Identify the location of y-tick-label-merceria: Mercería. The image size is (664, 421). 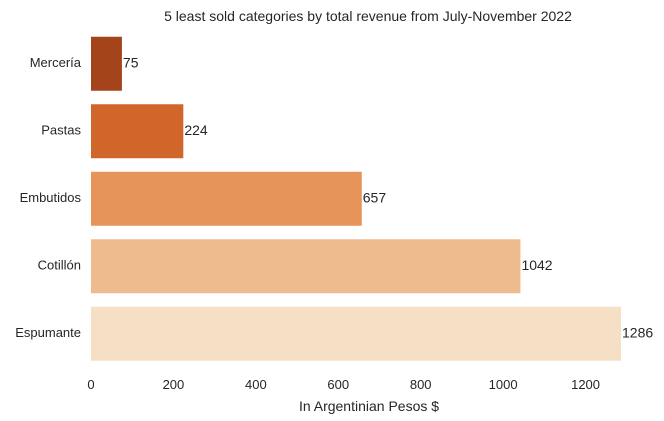
(56, 62).